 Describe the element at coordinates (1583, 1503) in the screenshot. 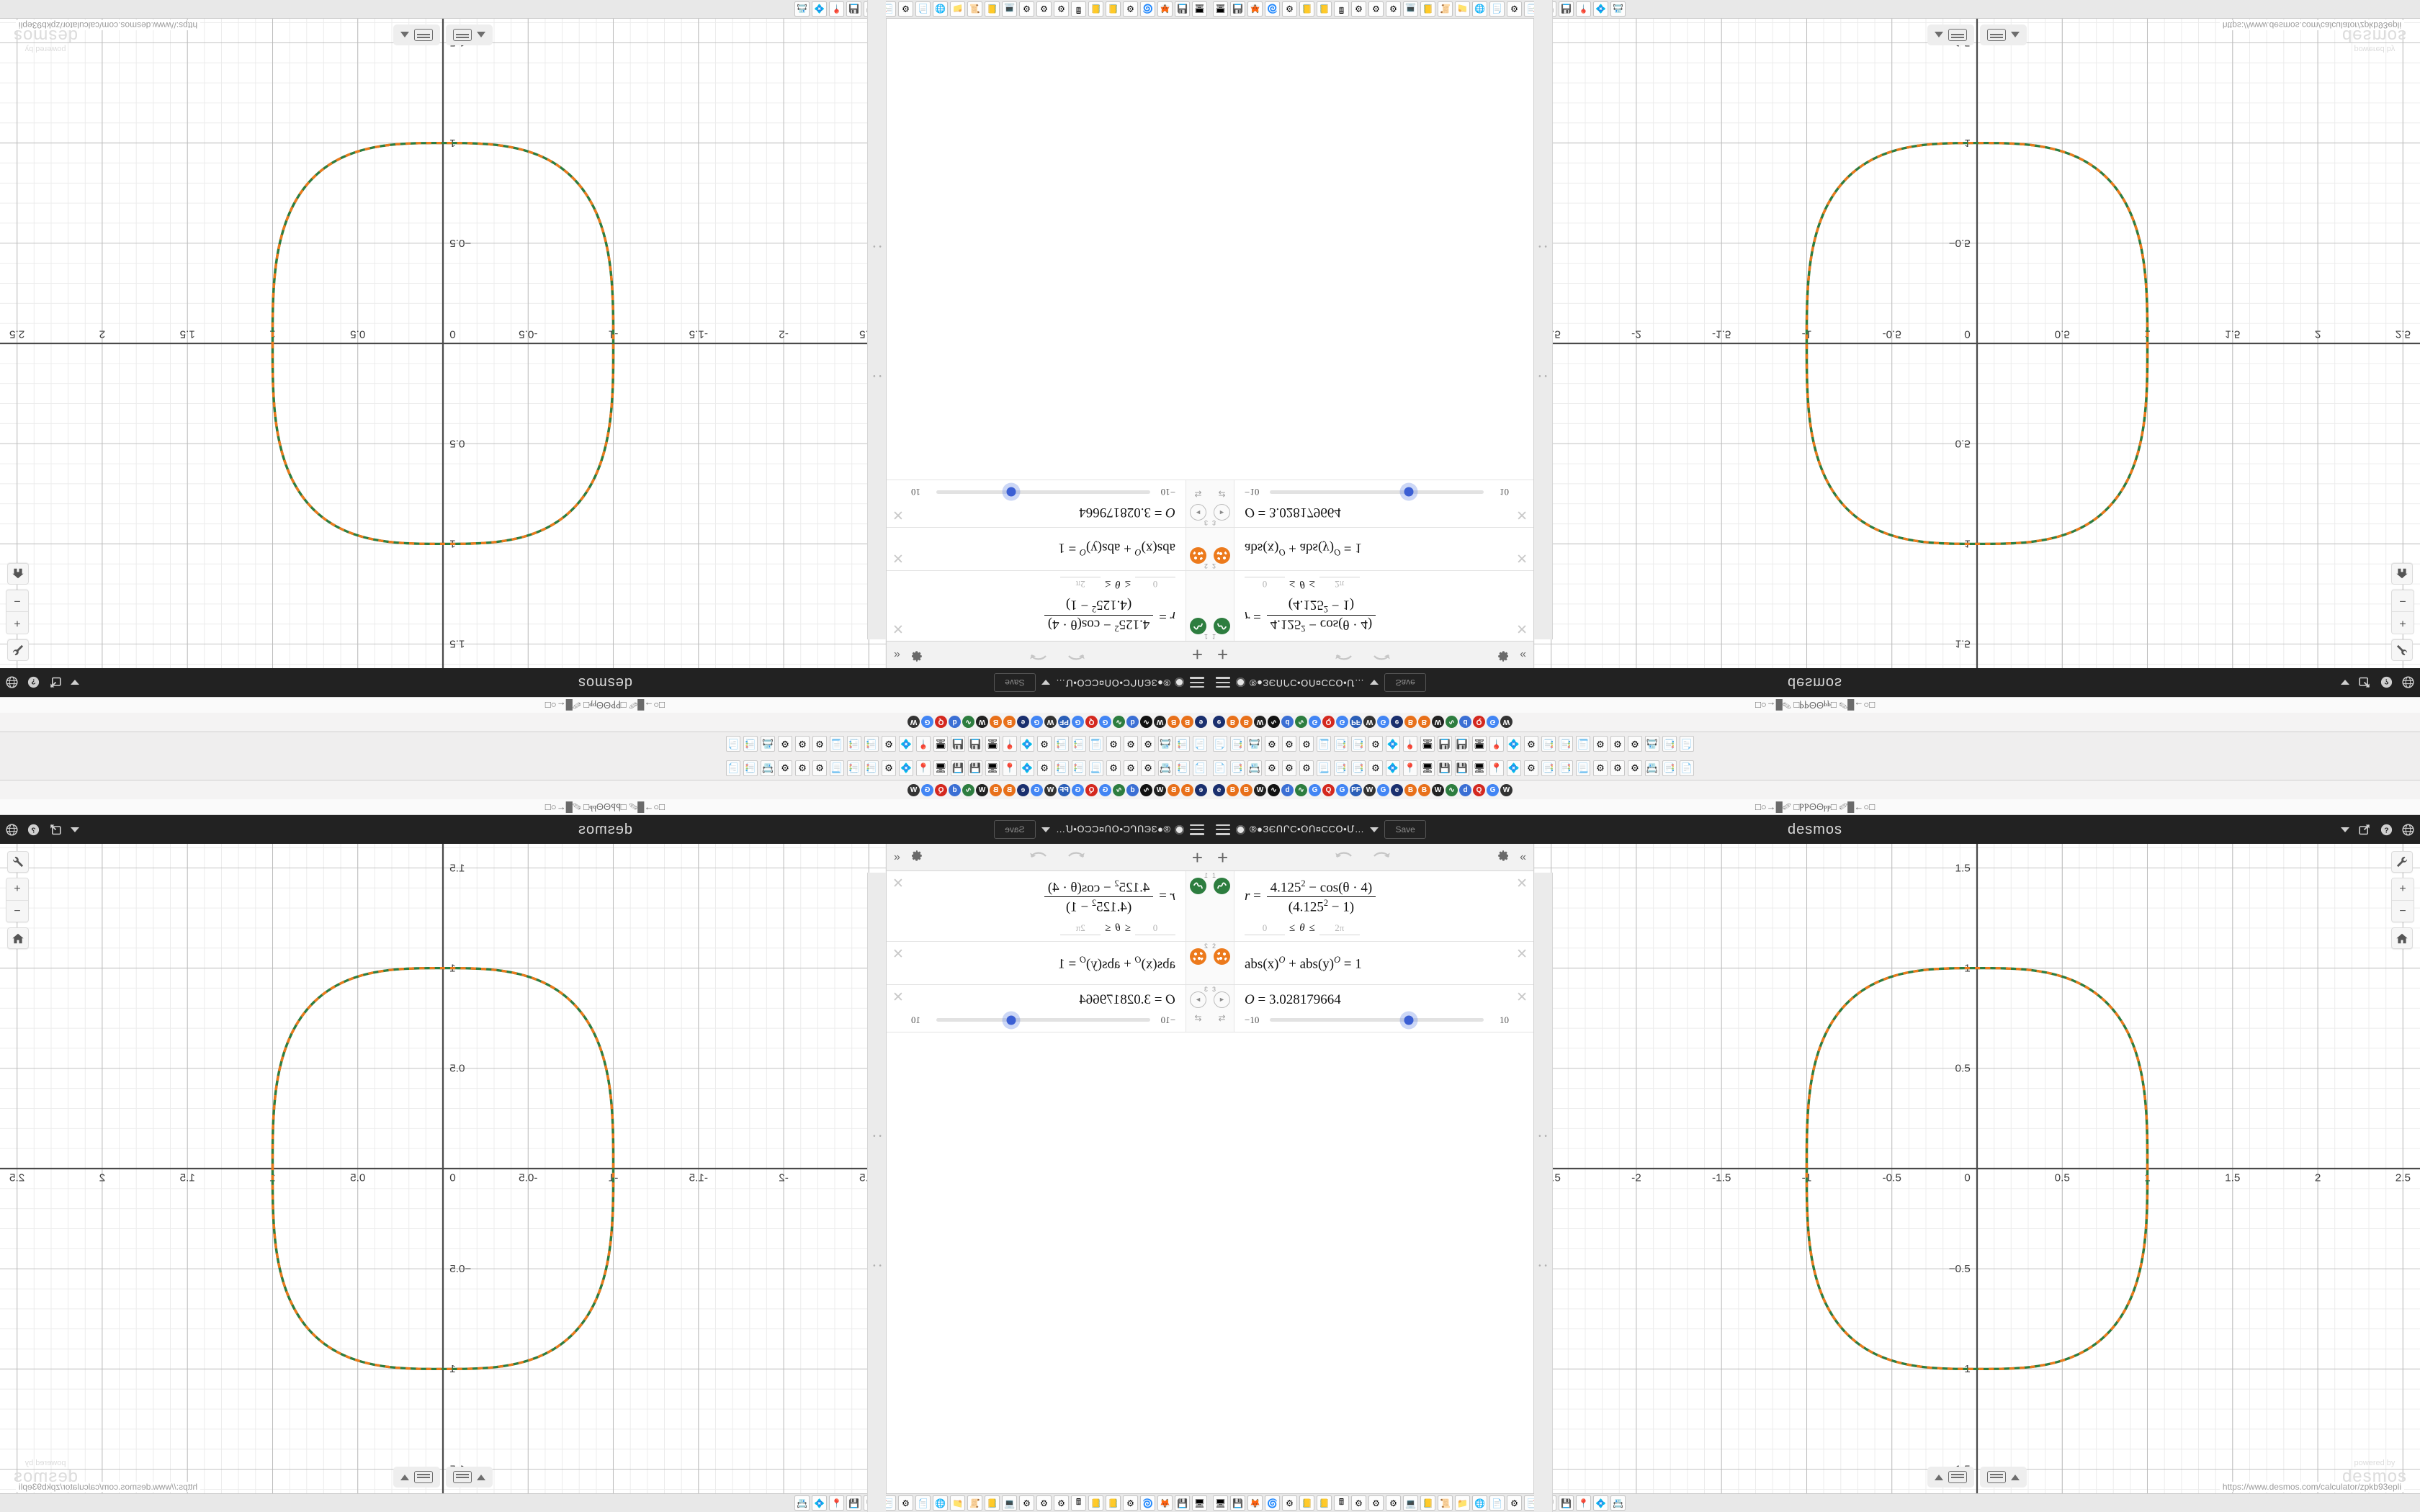

I see `taskbar-item: 📍` at that location.